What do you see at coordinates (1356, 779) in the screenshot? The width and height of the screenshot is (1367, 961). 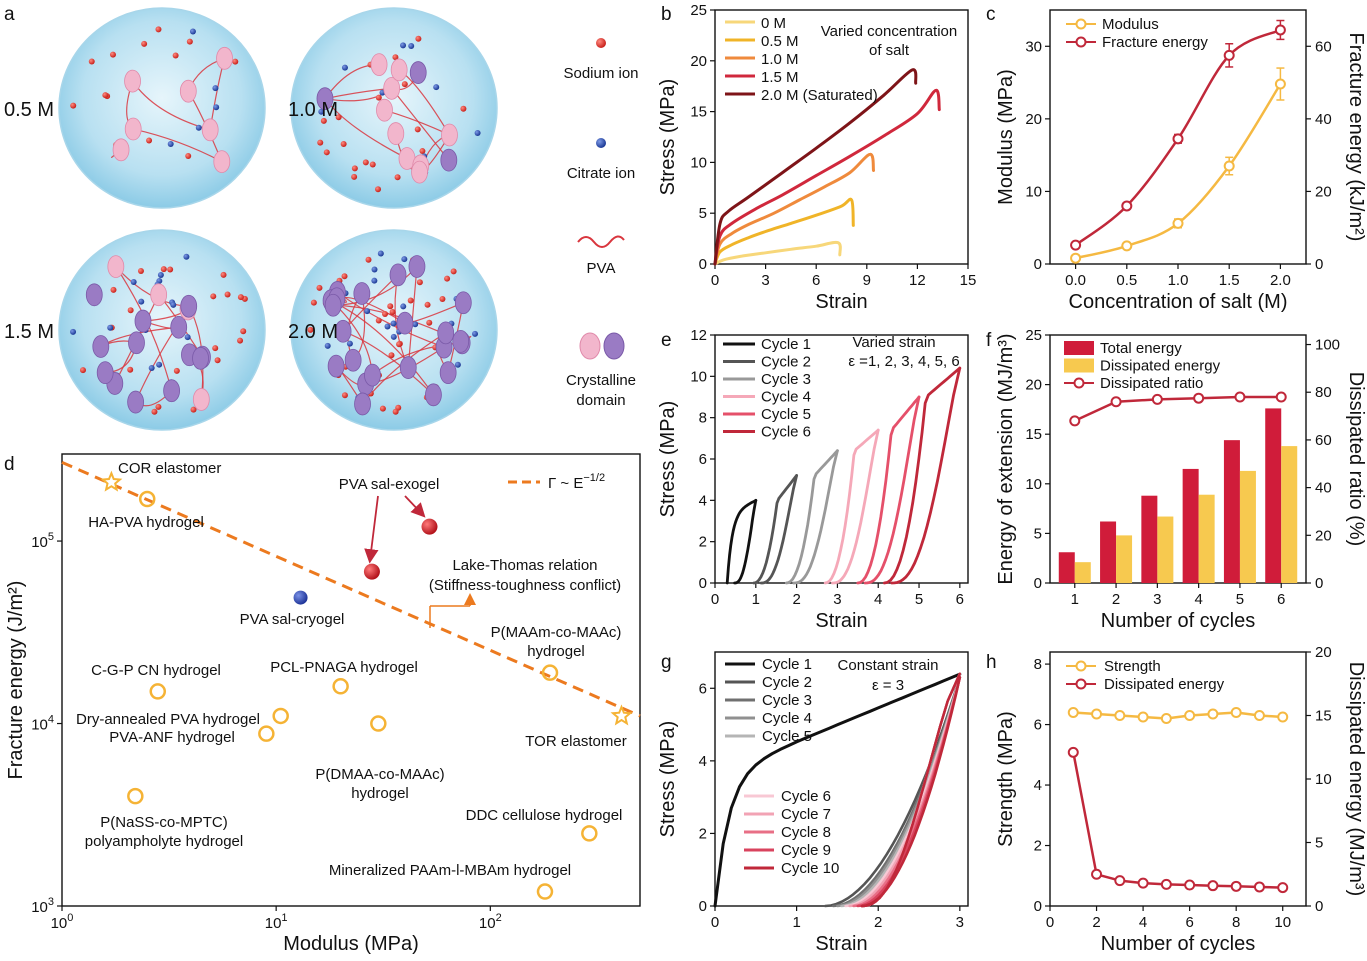 I see `y2-axis-title: Dissipated energy (MJ/m³)` at bounding box center [1356, 779].